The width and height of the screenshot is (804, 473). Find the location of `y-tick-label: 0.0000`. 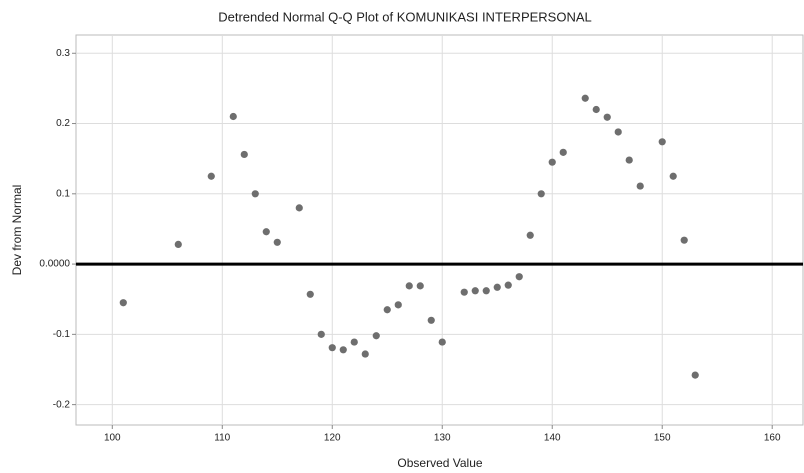

y-tick-label: 0.0000 is located at coordinates (54, 264).